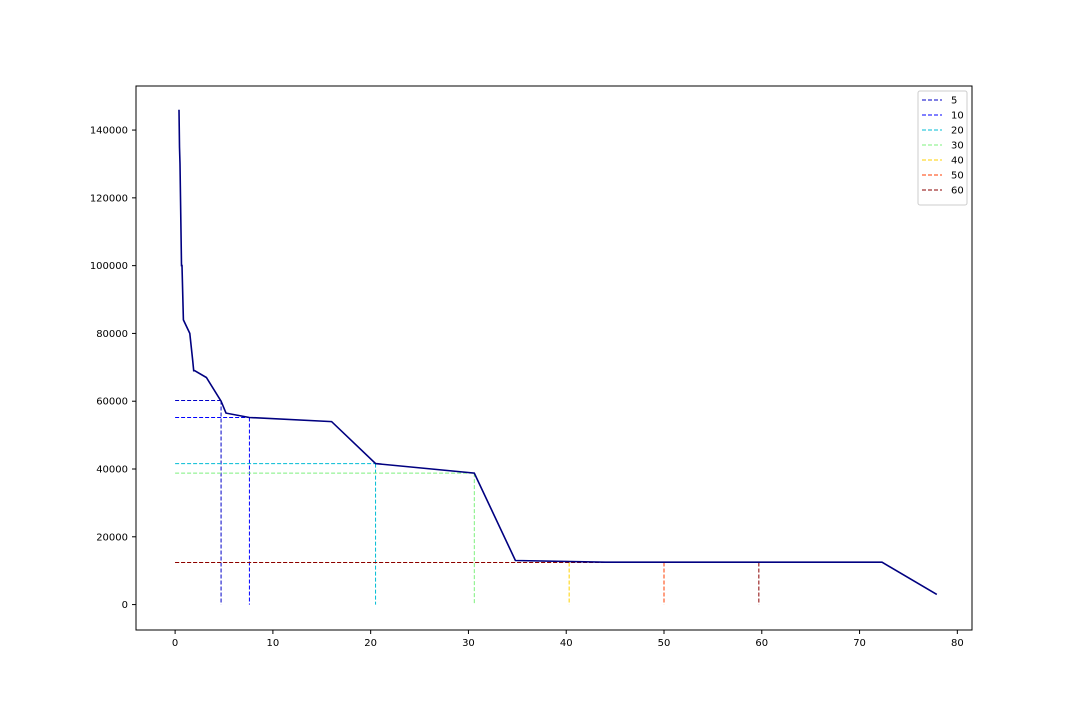 This screenshot has height=720, width=1080. Describe the element at coordinates (566, 643) in the screenshot. I see `x-tick-label: 40` at that location.